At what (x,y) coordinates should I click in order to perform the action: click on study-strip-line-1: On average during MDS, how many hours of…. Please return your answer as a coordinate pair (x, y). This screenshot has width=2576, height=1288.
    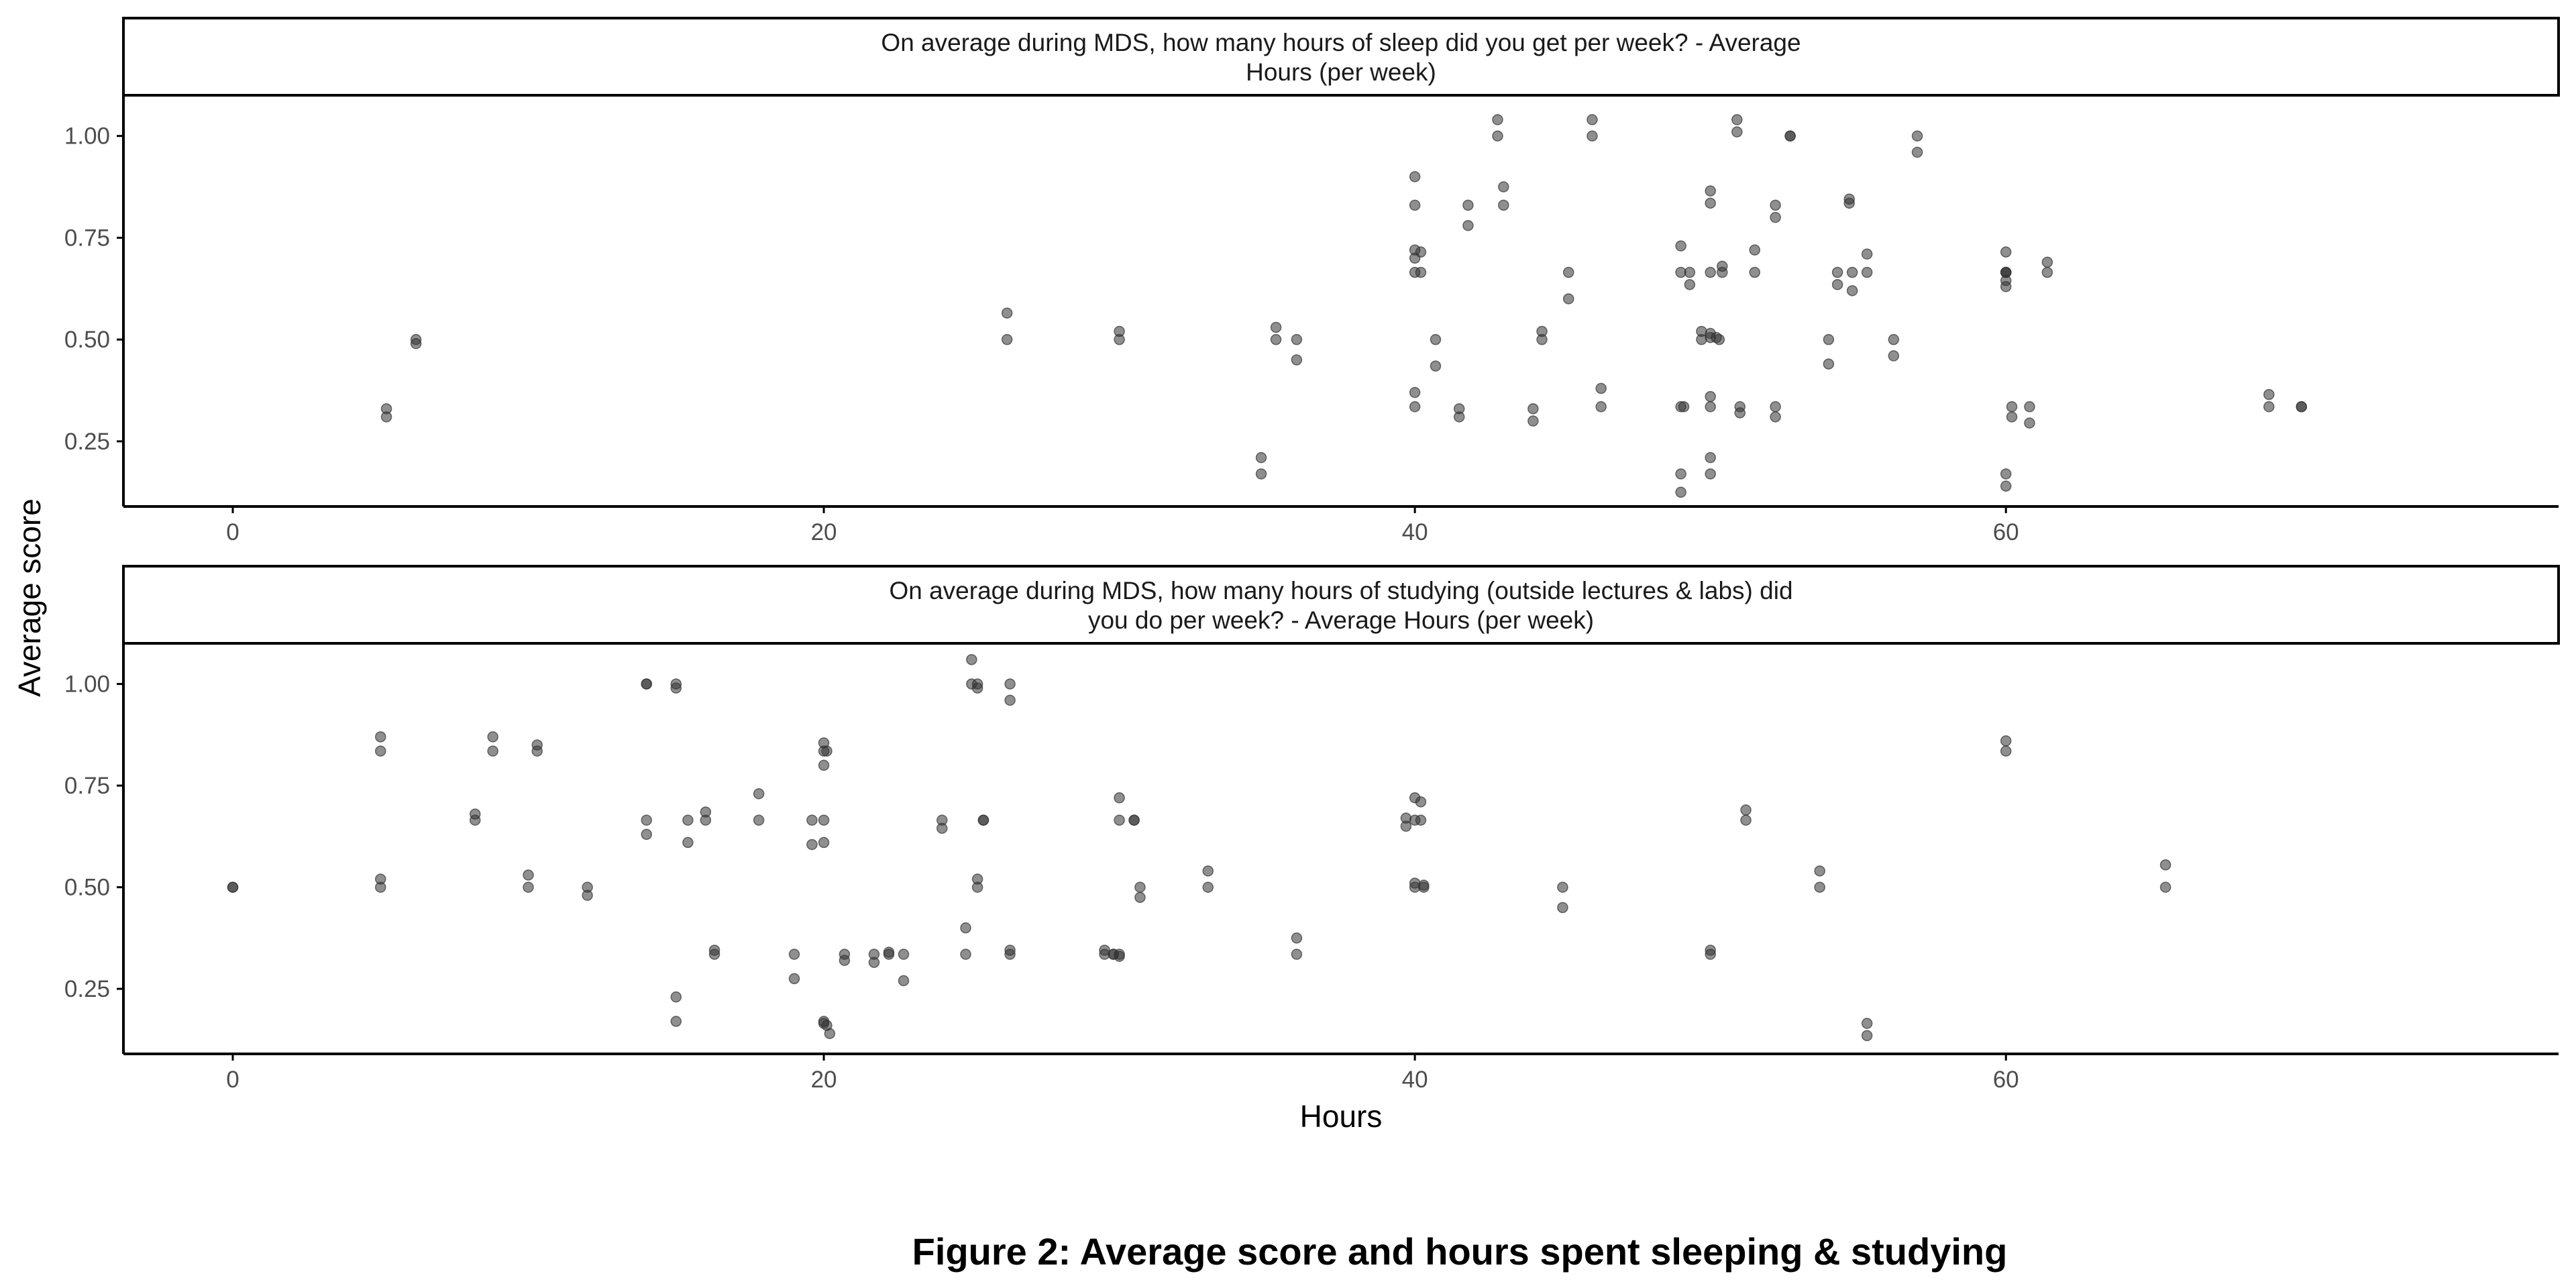
    Looking at the image, I should click on (1340, 590).